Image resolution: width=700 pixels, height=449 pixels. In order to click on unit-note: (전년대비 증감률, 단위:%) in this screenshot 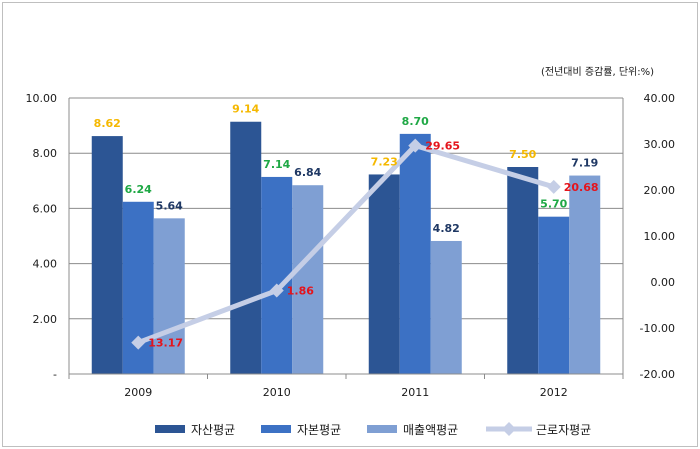, I will do `click(597, 71)`.